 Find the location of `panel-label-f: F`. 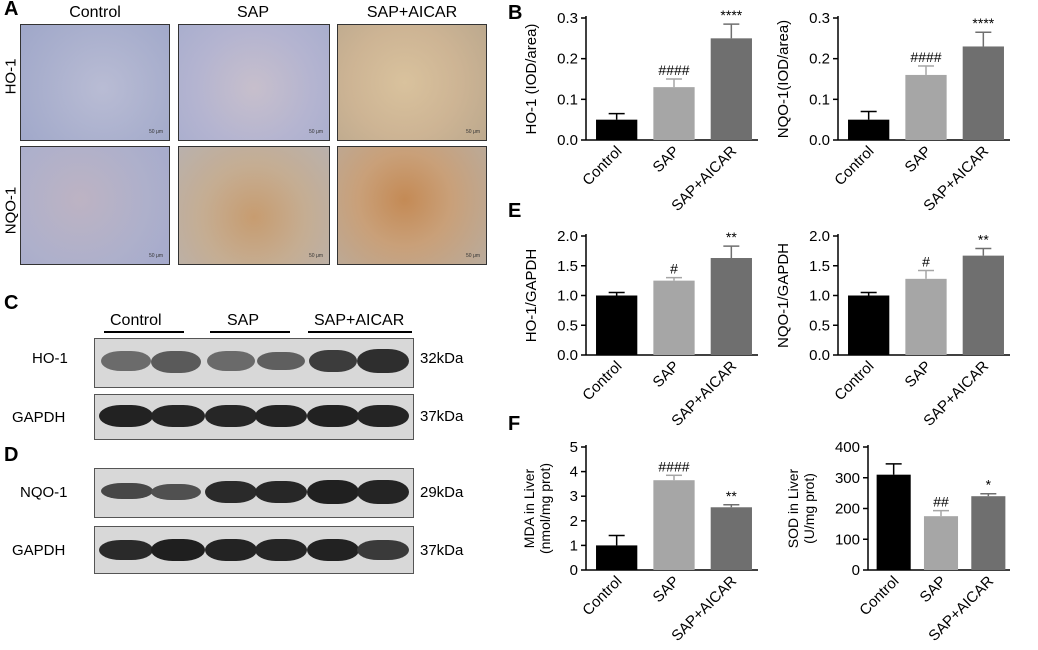

panel-label-f: F is located at coordinates (514, 424).